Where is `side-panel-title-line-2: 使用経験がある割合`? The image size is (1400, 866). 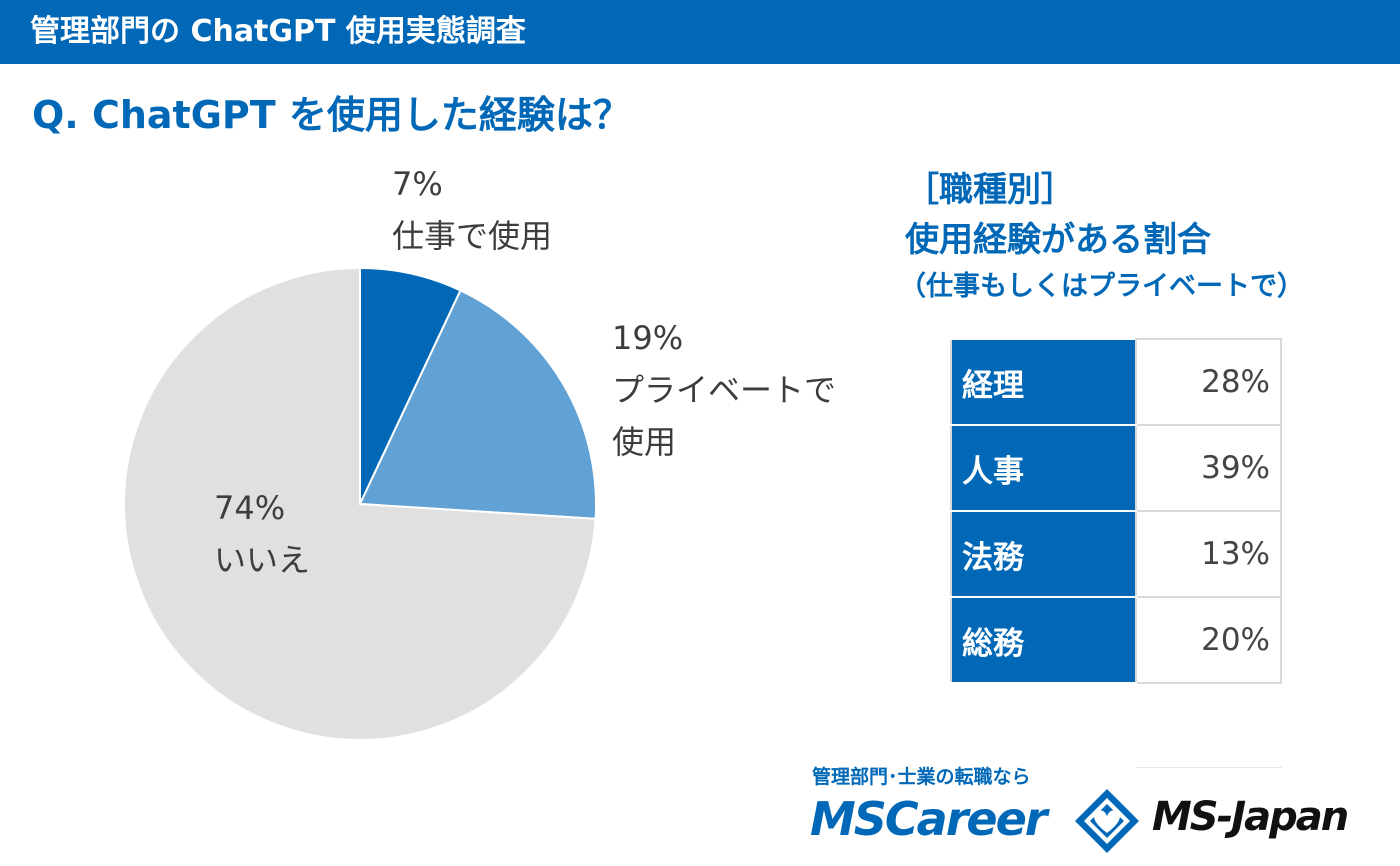 side-panel-title-line-2: 使用経験がある割合 is located at coordinates (1058, 240).